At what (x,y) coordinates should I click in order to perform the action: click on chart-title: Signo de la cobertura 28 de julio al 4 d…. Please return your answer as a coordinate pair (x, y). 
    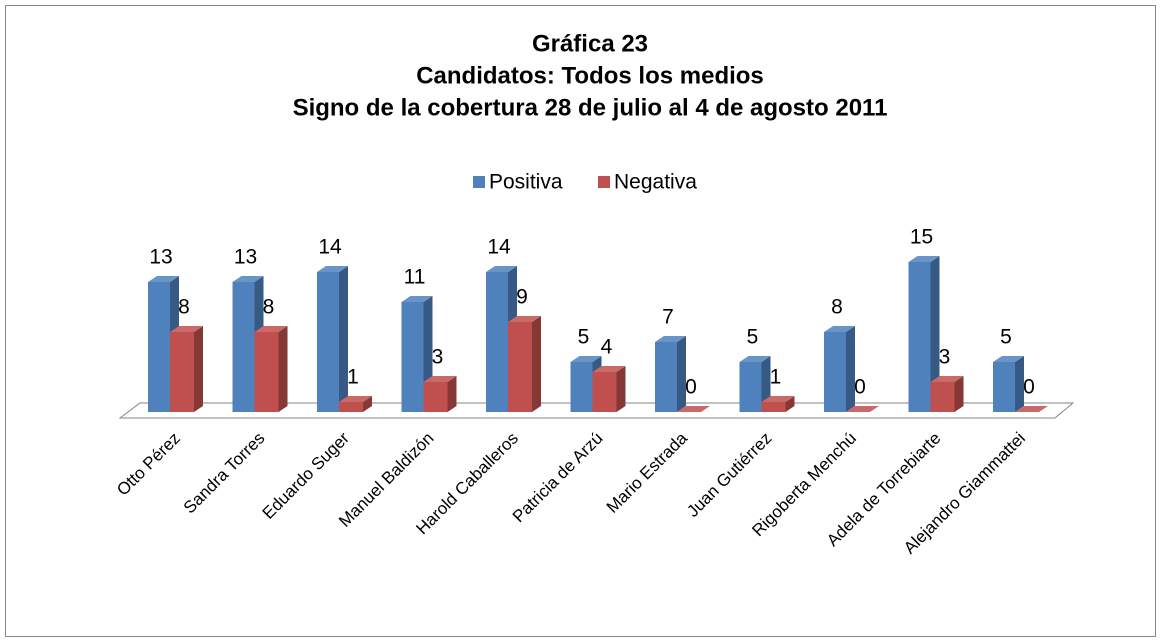
    Looking at the image, I should click on (590, 107).